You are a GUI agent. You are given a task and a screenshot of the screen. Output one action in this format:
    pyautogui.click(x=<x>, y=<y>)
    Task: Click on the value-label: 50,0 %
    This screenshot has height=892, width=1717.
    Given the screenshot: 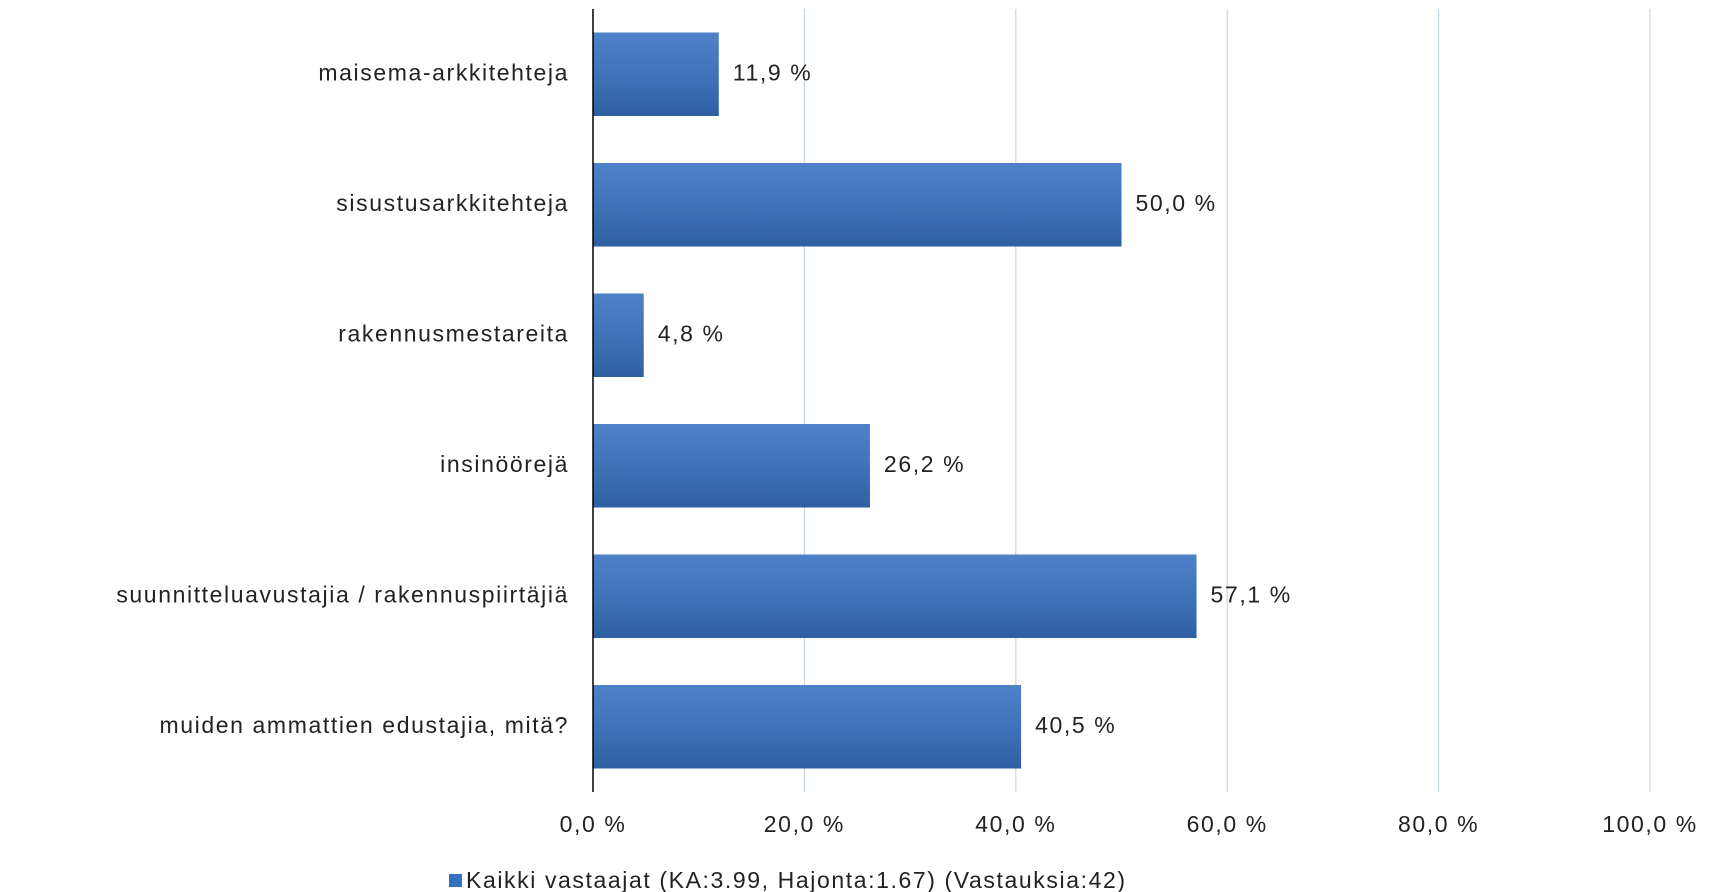 What is the action you would take?
    pyautogui.click(x=1176, y=203)
    